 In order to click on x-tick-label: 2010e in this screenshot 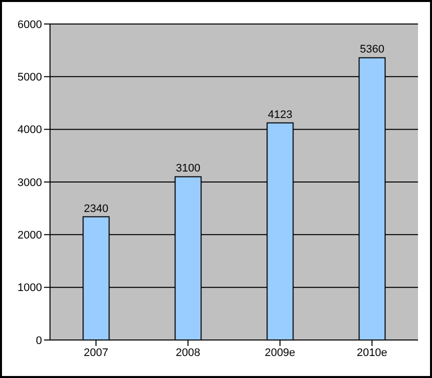, I will do `click(372, 352)`.